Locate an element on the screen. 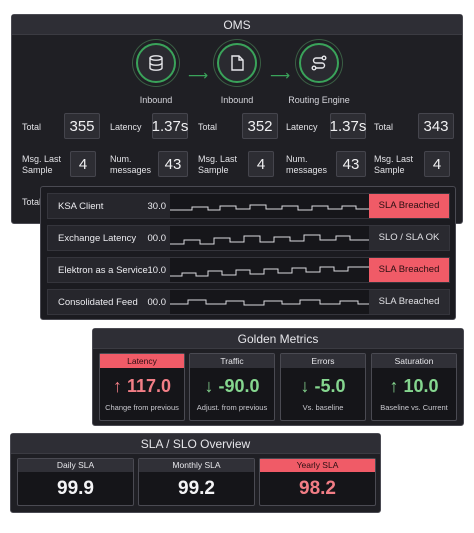 This screenshot has height=533, width=474. card-subtitle: Vs. baseline is located at coordinates (323, 407).